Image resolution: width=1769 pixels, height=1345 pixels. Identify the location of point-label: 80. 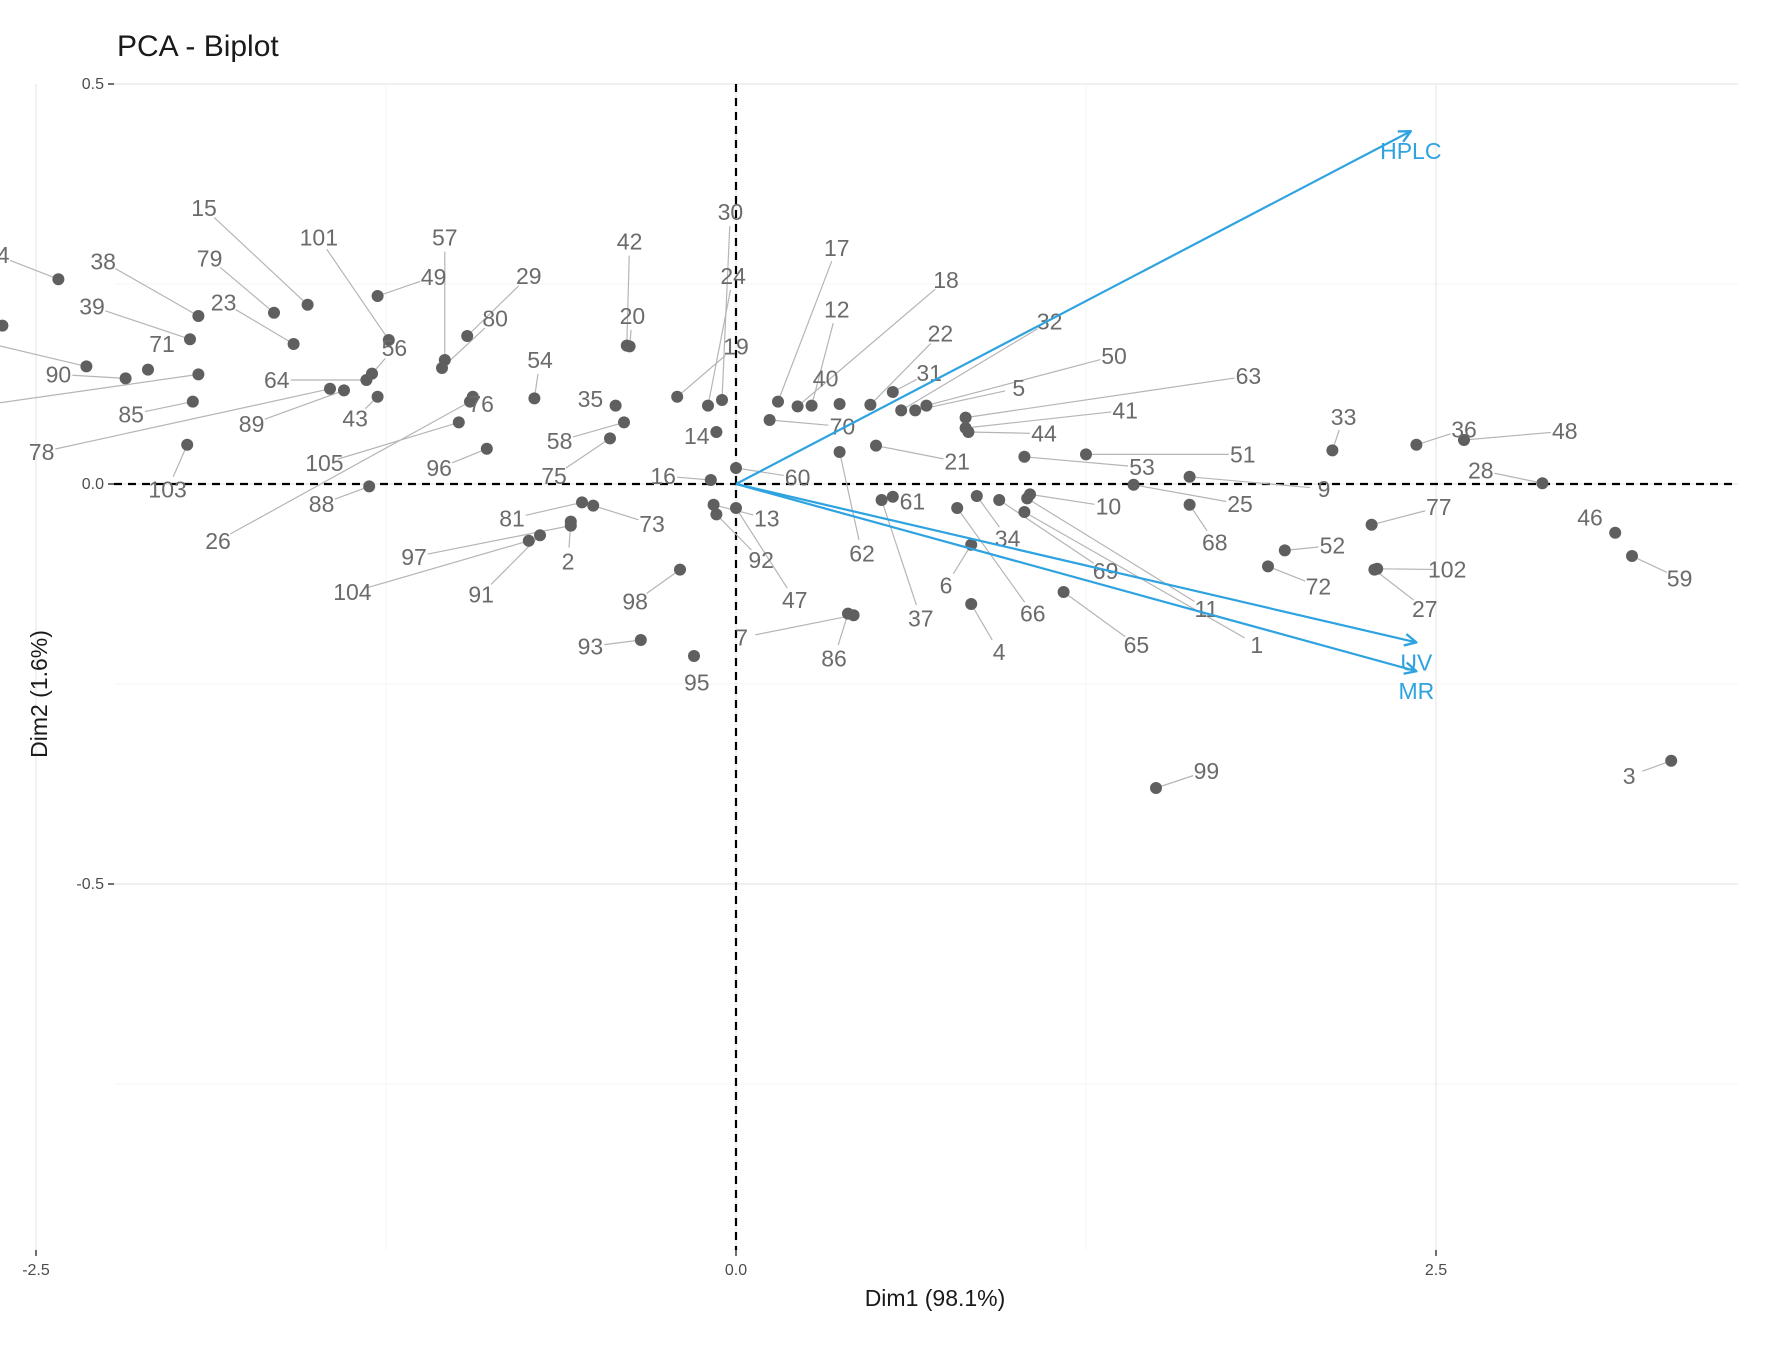
(495, 318).